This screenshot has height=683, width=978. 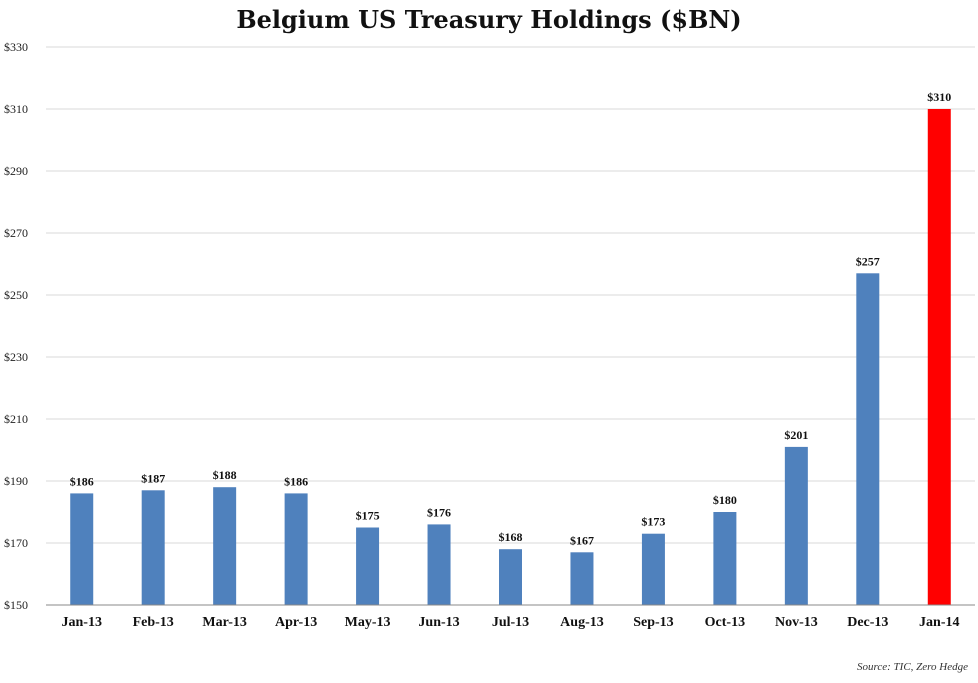 I want to click on x-tick-label: Apr-13, so click(x=296, y=622).